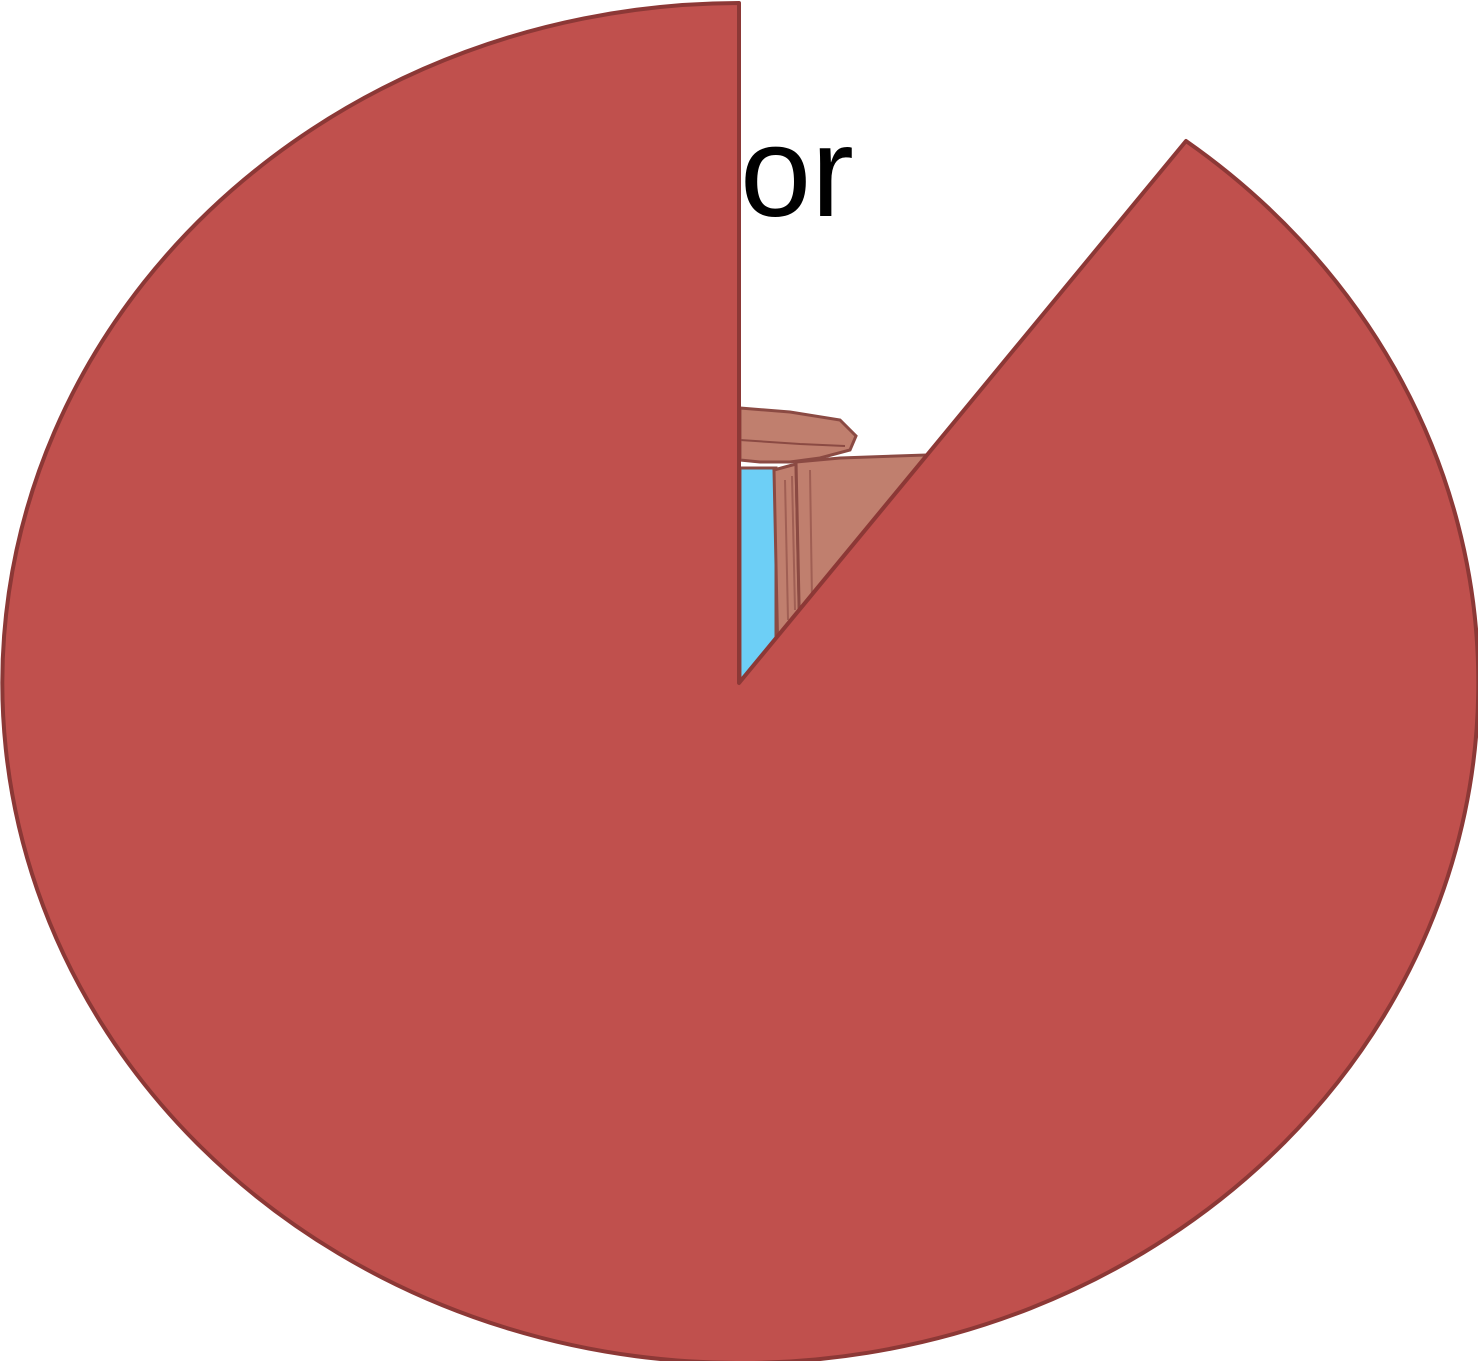 The height and width of the screenshot is (1361, 1478). What do you see at coordinates (798, 435) in the screenshot?
I see `frame-lintel` at bounding box center [798, 435].